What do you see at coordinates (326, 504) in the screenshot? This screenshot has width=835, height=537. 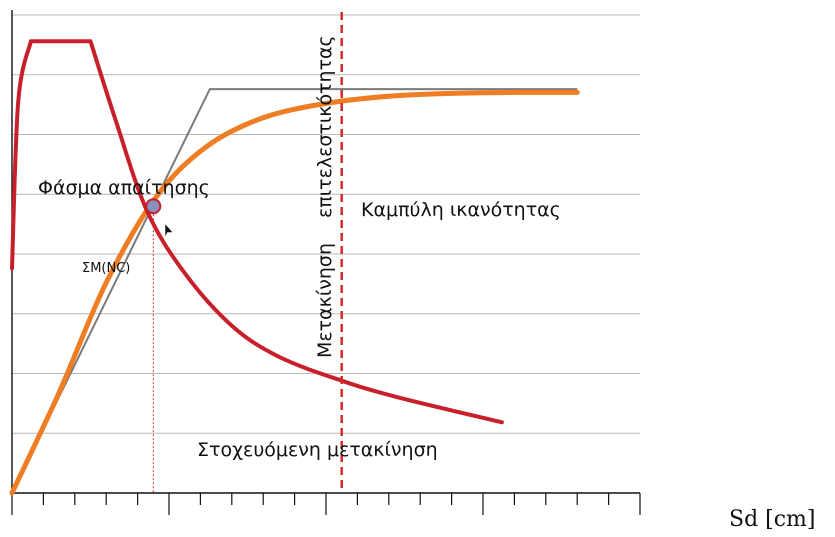 I see `x-axis-ticks` at bounding box center [326, 504].